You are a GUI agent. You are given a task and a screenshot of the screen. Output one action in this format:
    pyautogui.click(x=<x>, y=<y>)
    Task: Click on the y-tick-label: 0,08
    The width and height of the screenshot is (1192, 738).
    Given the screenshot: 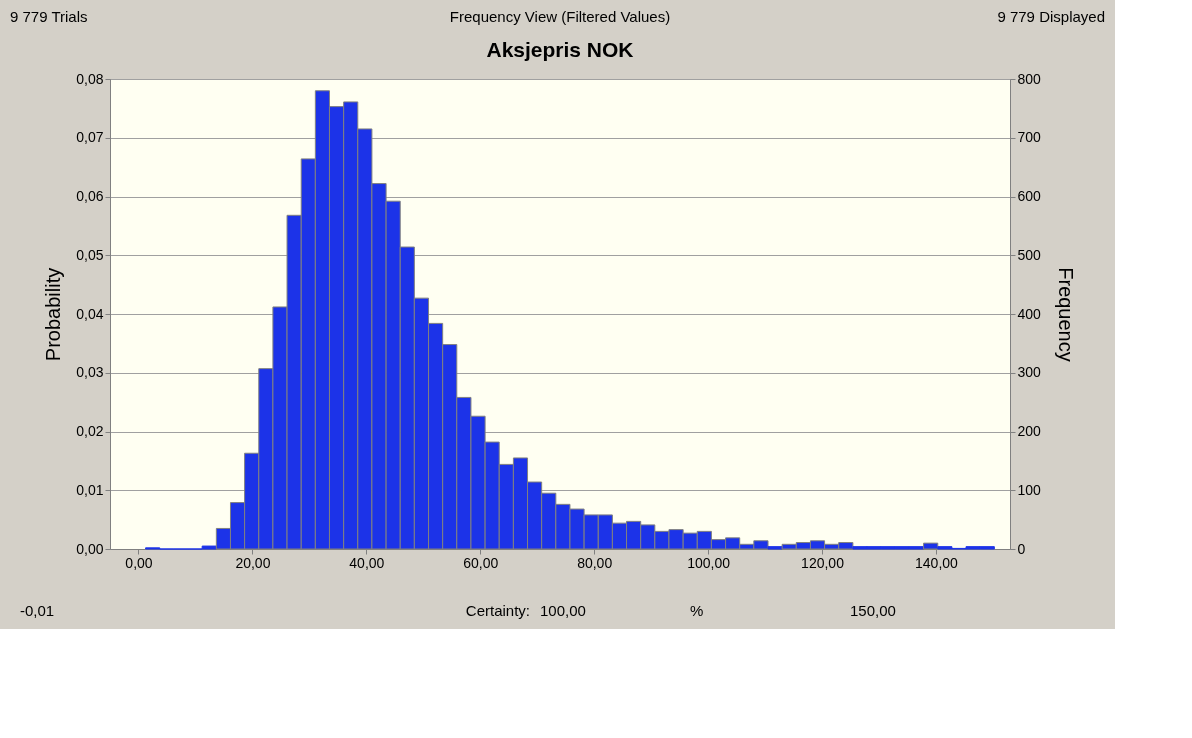 What is the action you would take?
    pyautogui.click(x=90, y=78)
    